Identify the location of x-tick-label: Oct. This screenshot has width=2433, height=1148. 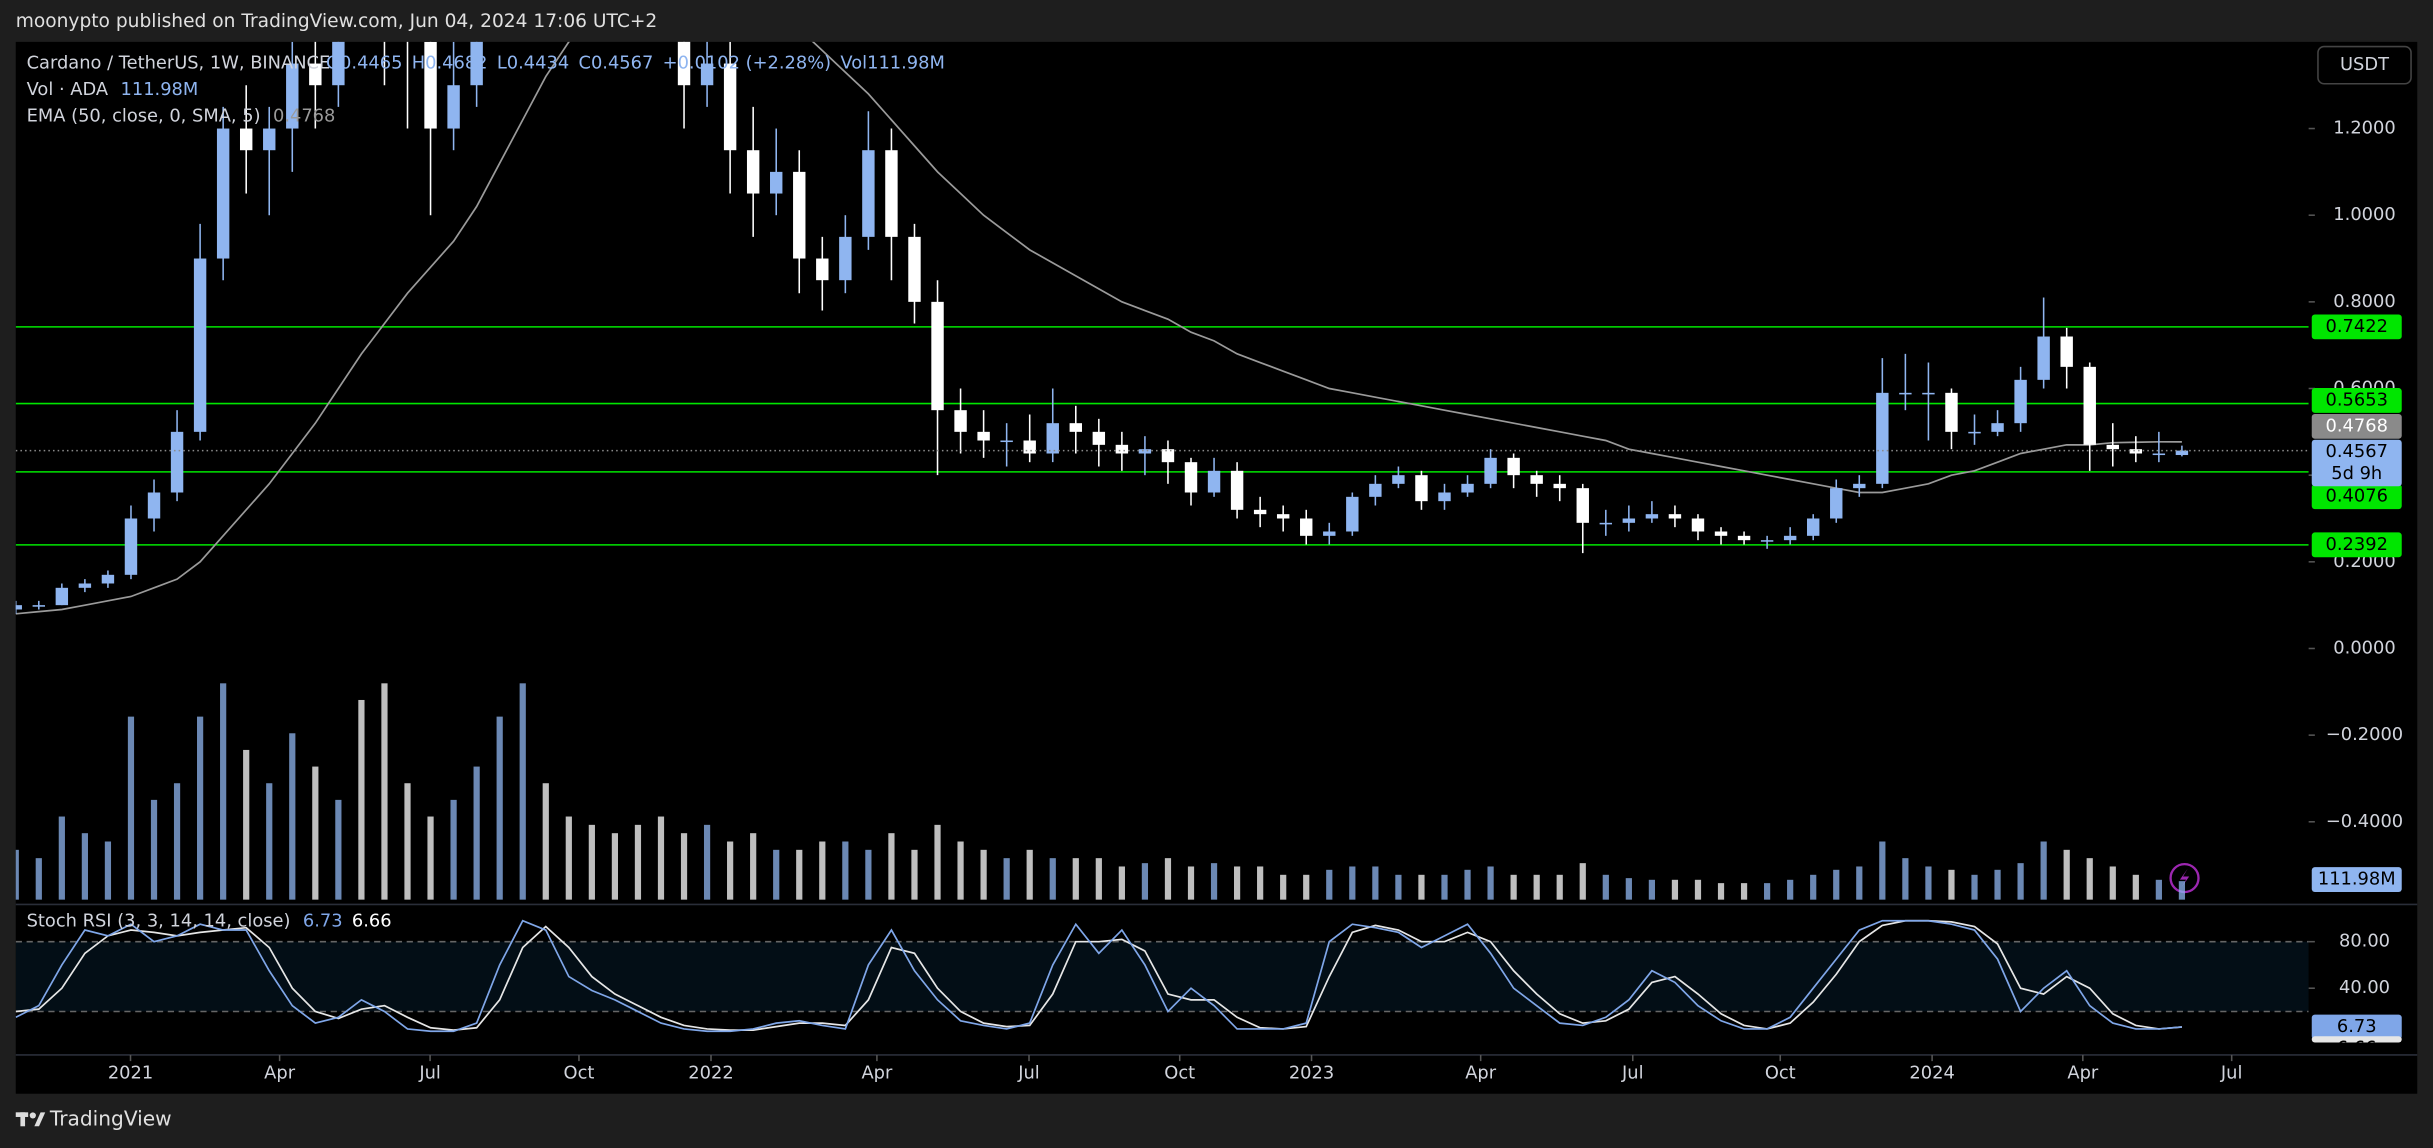
(579, 1073).